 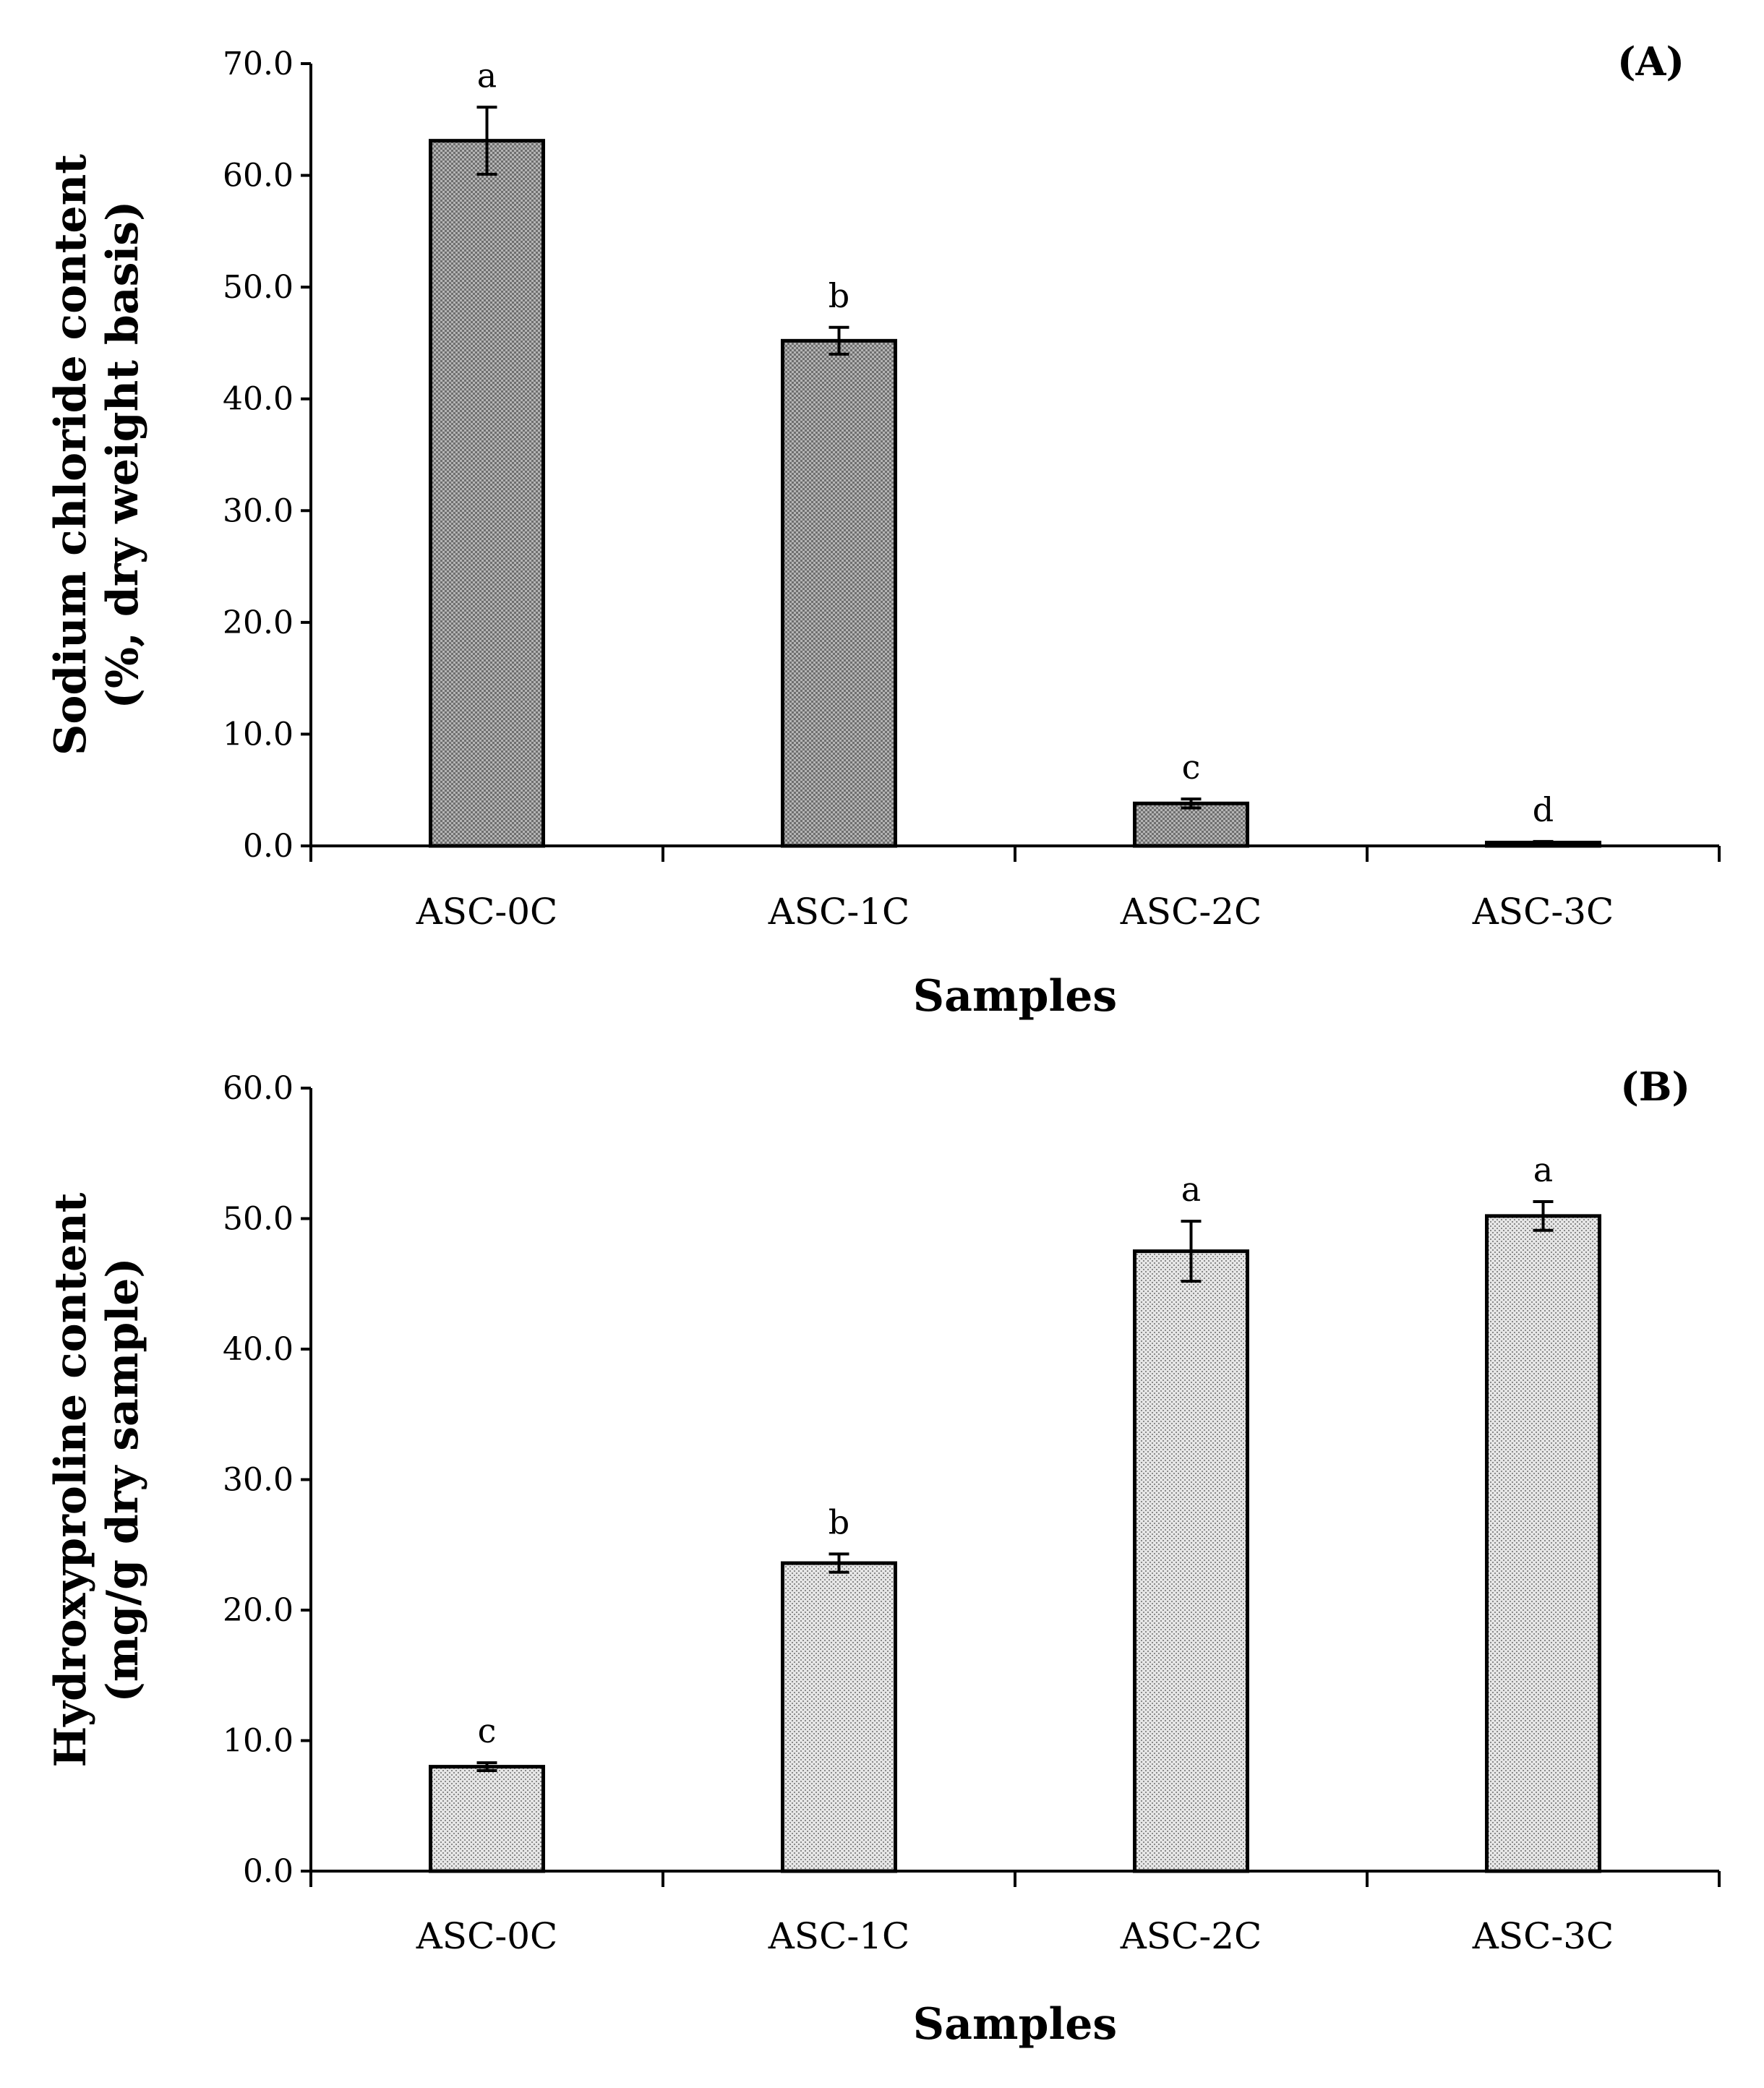 What do you see at coordinates (1191, 1936) in the screenshot?
I see `panel-b-category-label: ASC-2C` at bounding box center [1191, 1936].